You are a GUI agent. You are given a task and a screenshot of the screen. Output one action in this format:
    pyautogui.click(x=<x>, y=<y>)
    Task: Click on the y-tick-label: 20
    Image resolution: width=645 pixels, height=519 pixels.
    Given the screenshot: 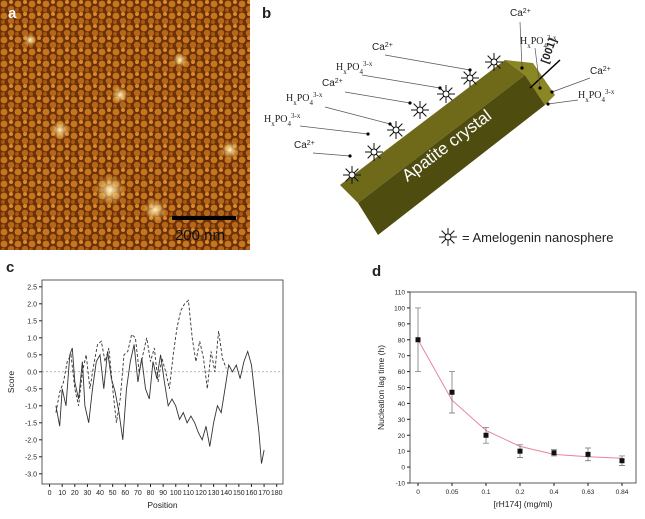 What is the action you would take?
    pyautogui.click(x=402, y=436)
    